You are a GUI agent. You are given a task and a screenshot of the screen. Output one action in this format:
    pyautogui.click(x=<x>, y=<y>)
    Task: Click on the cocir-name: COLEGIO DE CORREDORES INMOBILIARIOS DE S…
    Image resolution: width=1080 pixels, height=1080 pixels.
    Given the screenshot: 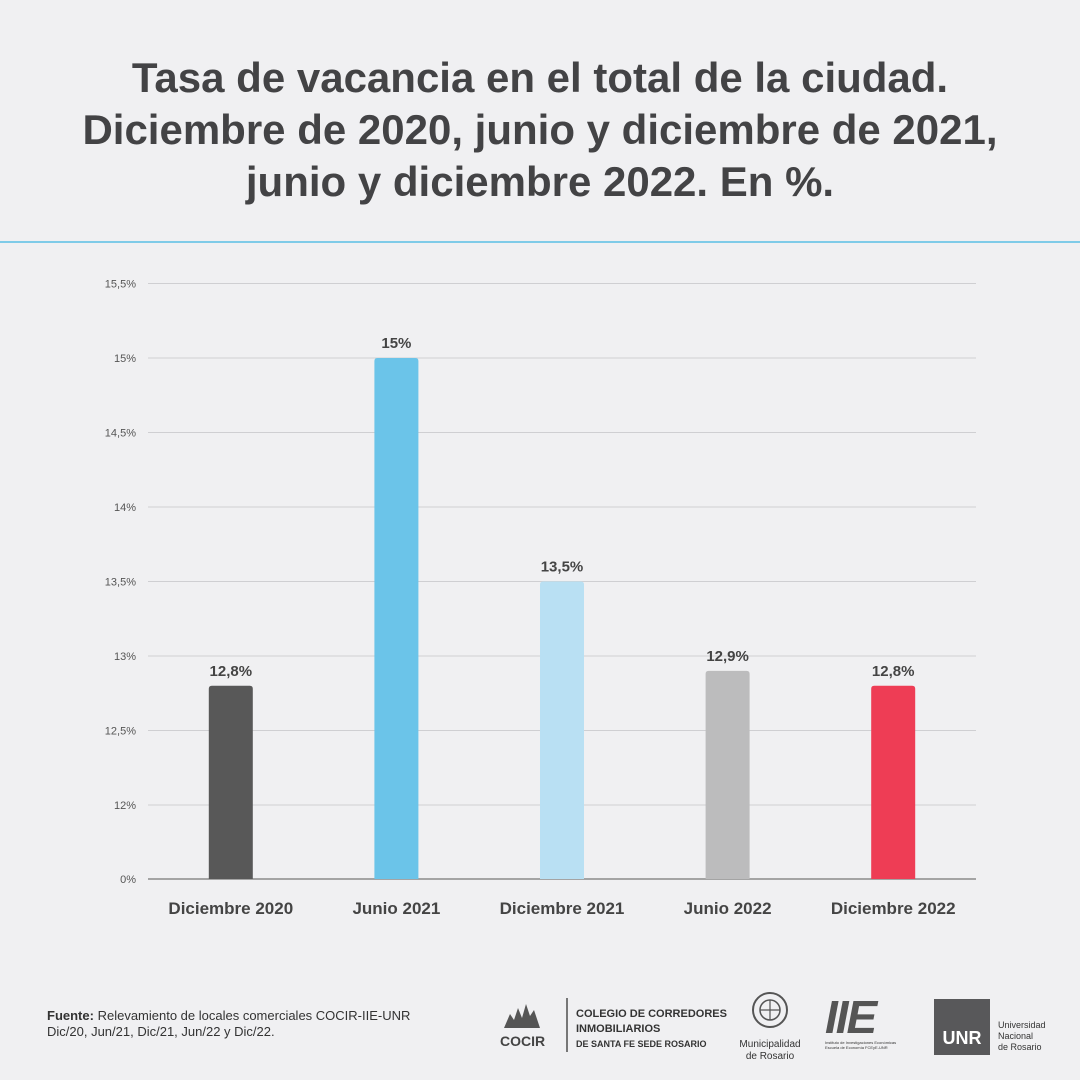 What is the action you would take?
    pyautogui.click(x=651, y=1029)
    